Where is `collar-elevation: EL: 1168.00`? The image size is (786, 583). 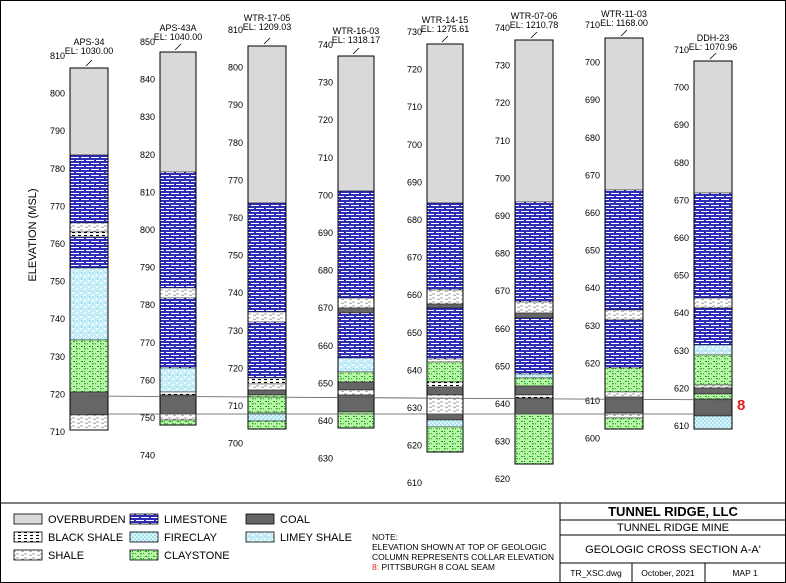 collar-elevation: EL: 1168.00 is located at coordinates (624, 23).